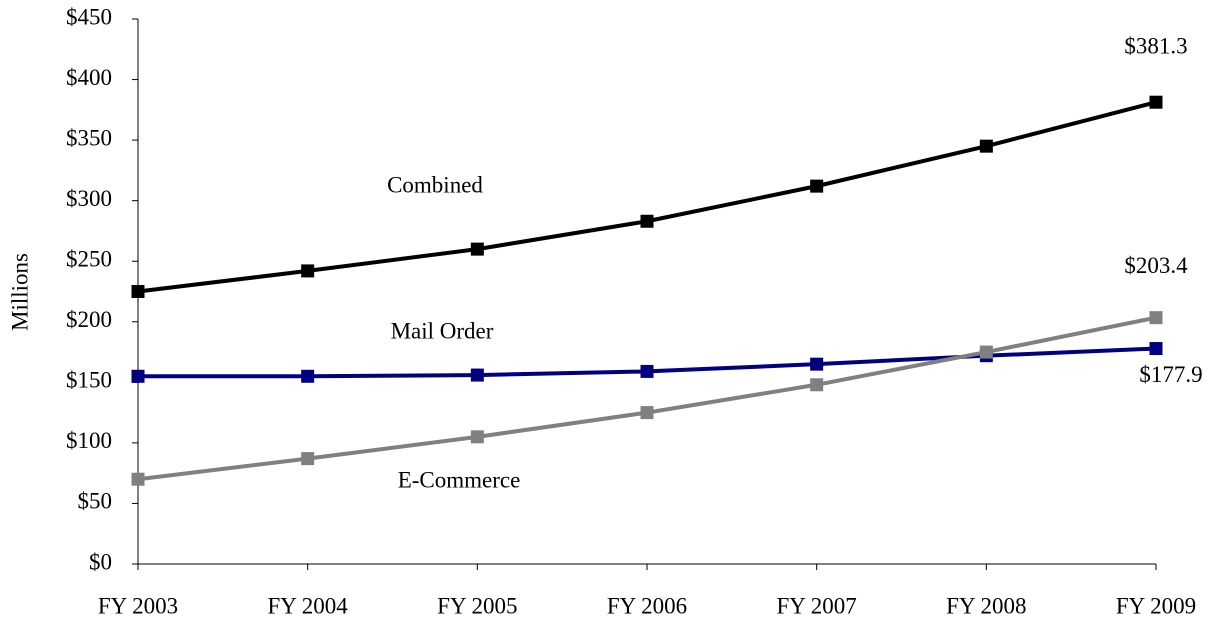 The width and height of the screenshot is (1224, 634). I want to click on series-label: E-Commerce, so click(459, 479).